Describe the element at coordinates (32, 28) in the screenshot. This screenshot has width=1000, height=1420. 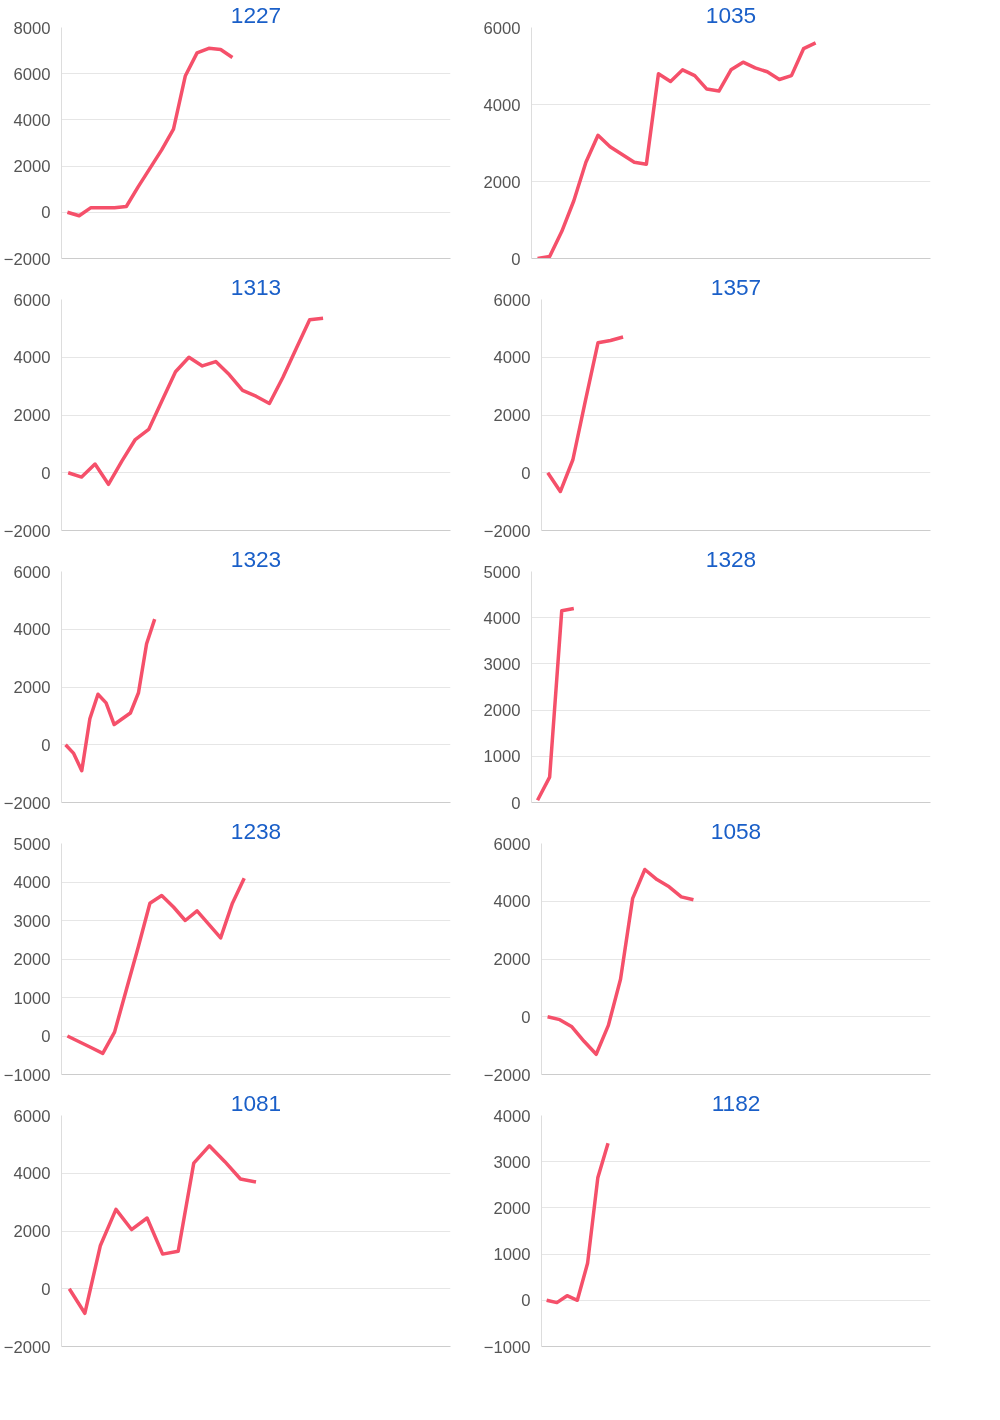
I see `y-tick-label: 8000` at that location.